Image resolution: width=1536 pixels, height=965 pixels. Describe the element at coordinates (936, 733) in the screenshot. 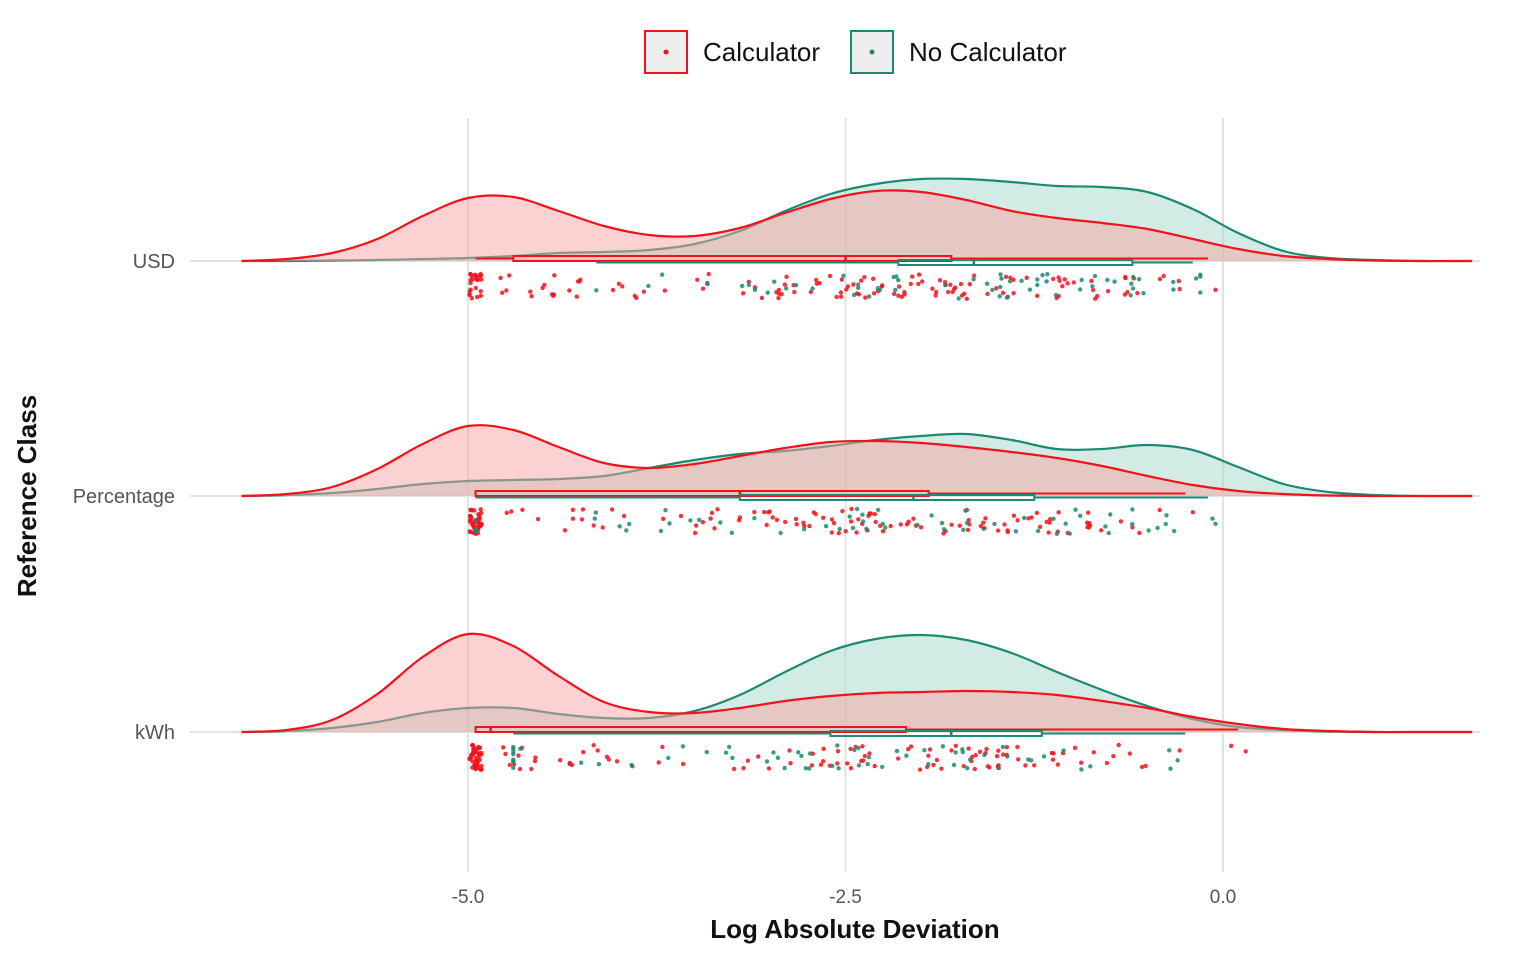

I see `box-iqr-no-calculator` at that location.